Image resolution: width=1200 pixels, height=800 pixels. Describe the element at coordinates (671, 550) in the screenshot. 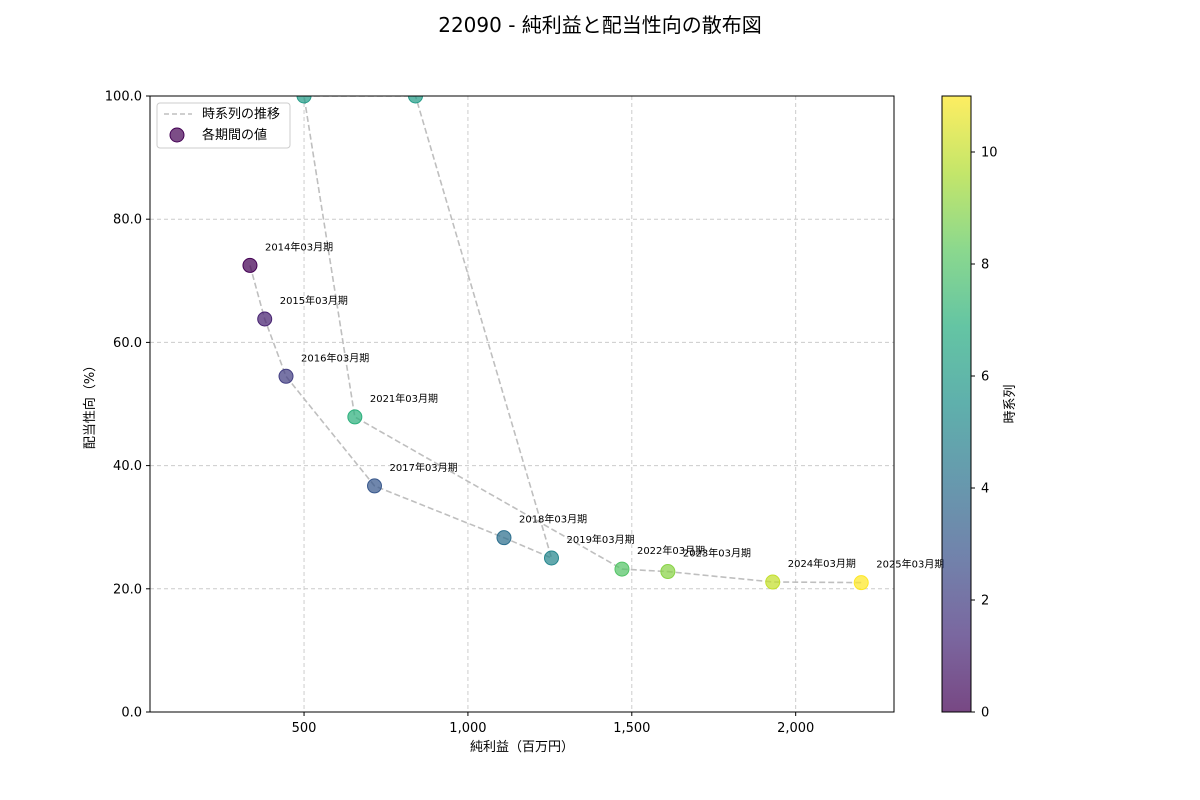

I see `data-point-label: 2022年03月期` at that location.